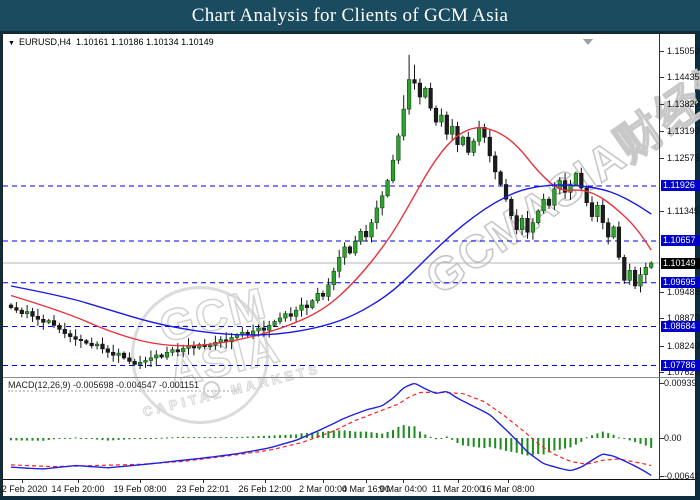 The image size is (700, 500). Describe the element at coordinates (680, 240) in the screenshot. I see `support-resistance-label: 1.10657` at that location.